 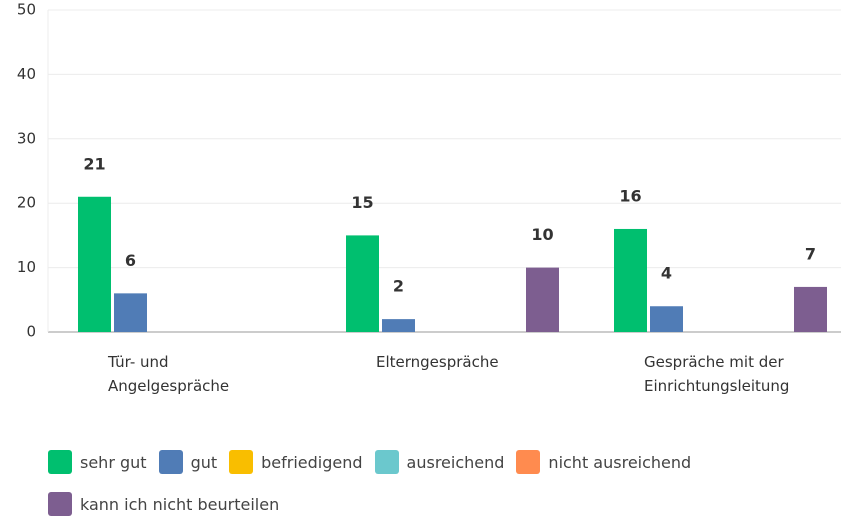 I want to click on y-tick-label: 0, so click(x=31, y=332).